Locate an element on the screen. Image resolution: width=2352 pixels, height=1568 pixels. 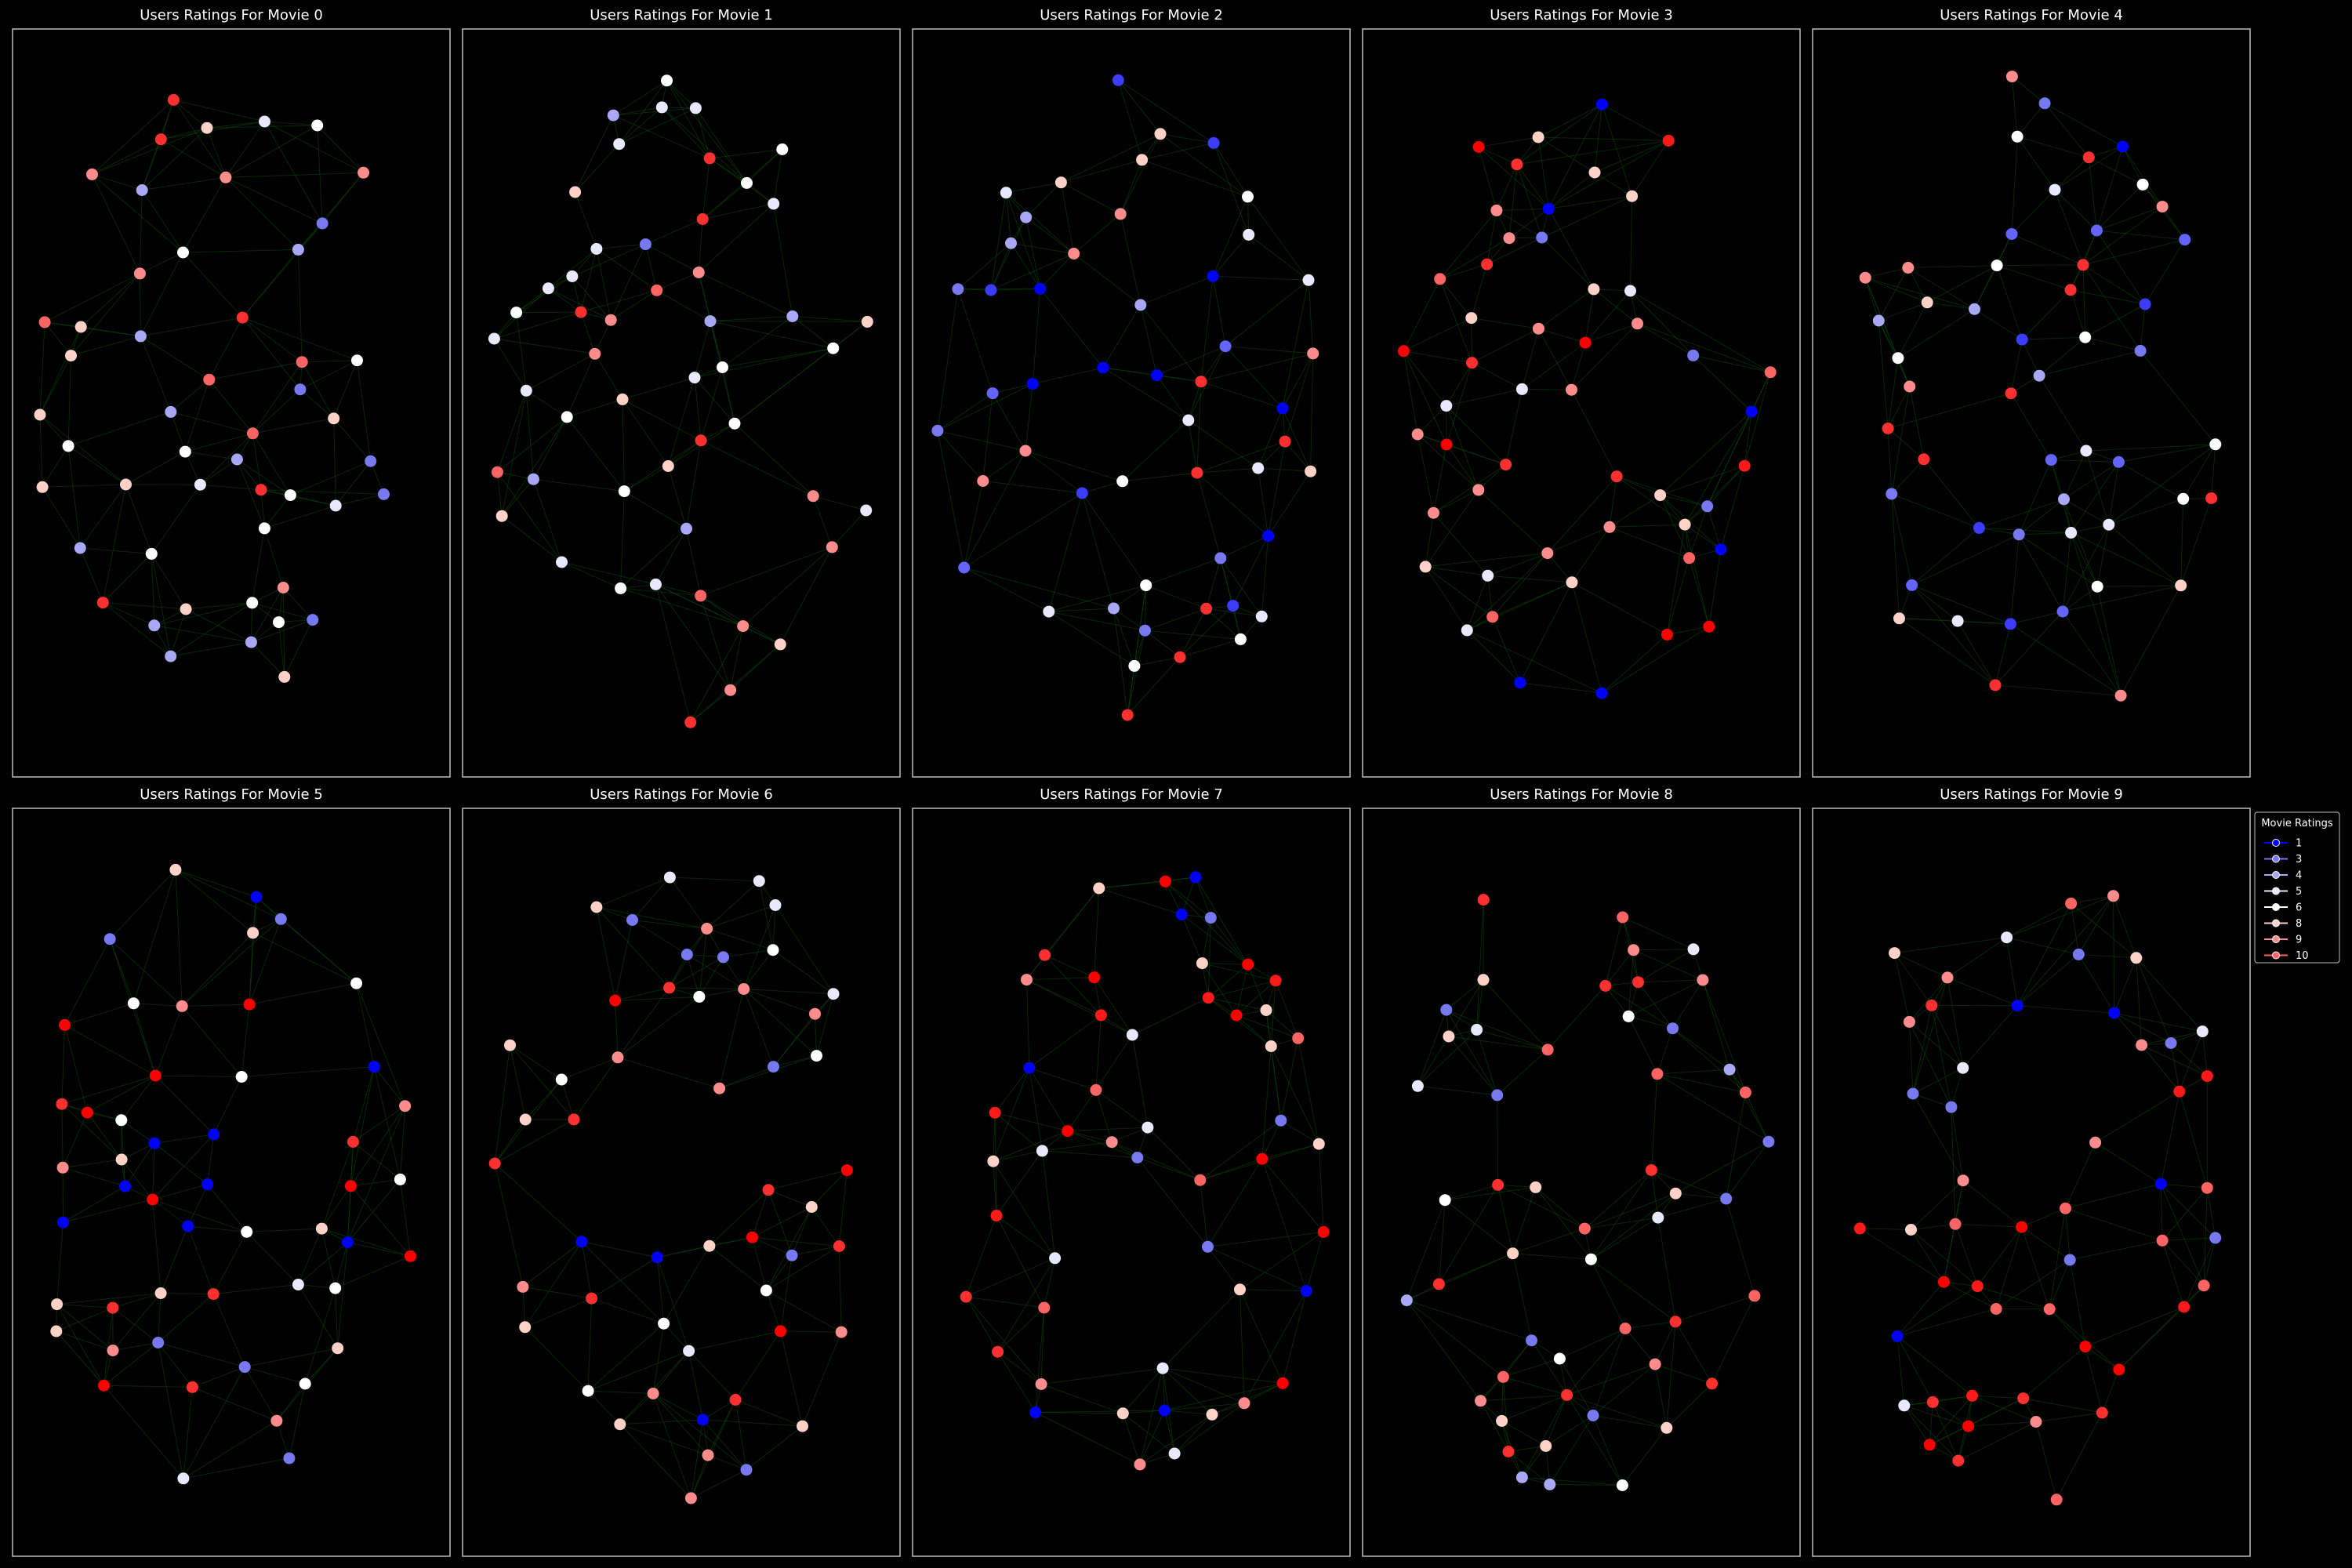
panel-2: Users Ratings For Movie 2 is located at coordinates (1131, 392).